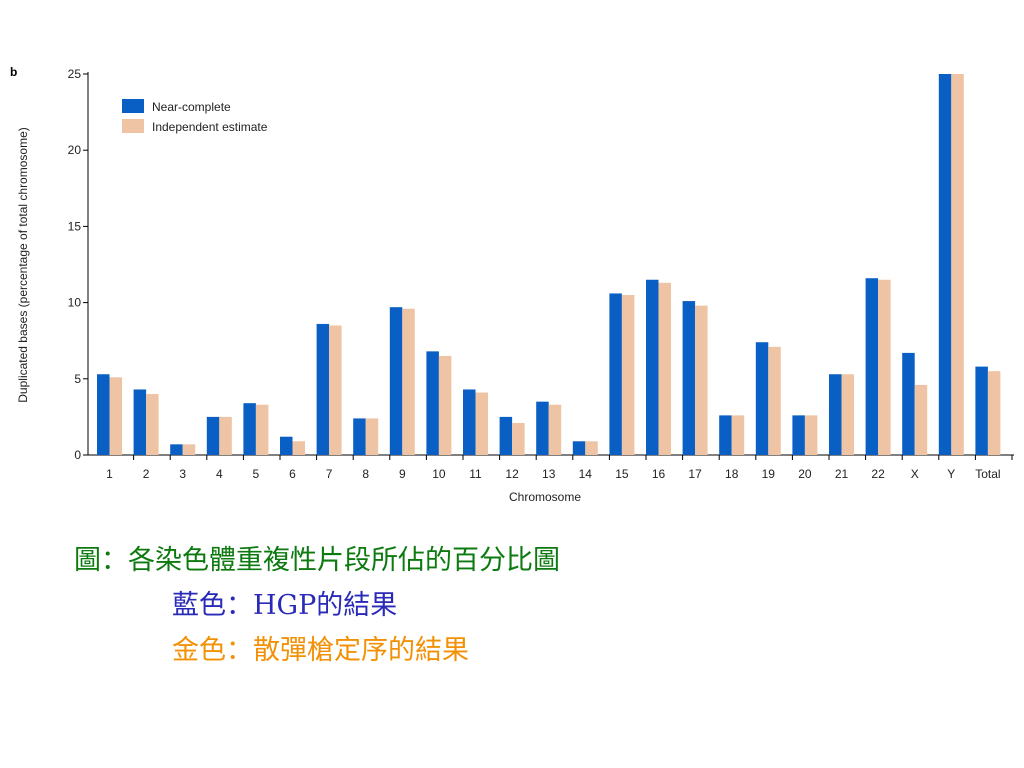  I want to click on caption-title: 圖：各染色體重複性片段所佔的百分比圖, so click(317, 560).